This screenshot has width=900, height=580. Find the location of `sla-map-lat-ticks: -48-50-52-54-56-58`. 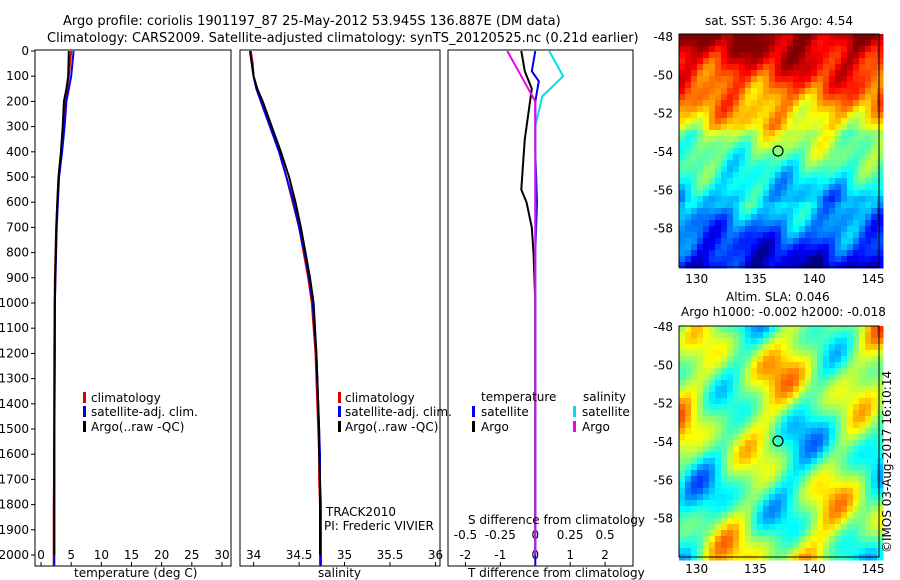

sla-map-lat-ticks: -48-50-52-54-56-58 is located at coordinates (663, 423).